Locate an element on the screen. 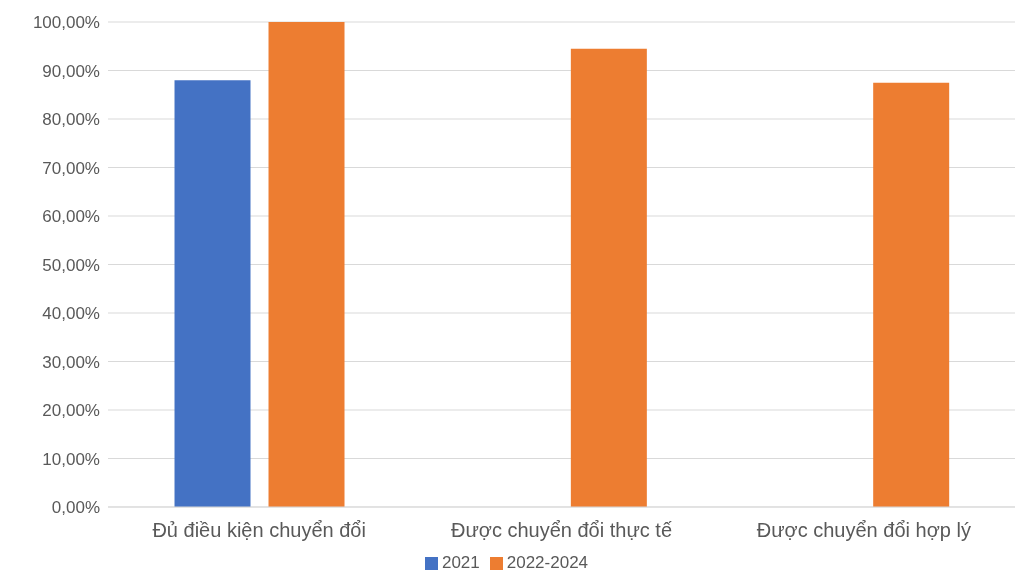 This screenshot has height=581, width=1027. y-tick-label: 20,00% is located at coordinates (71, 411).